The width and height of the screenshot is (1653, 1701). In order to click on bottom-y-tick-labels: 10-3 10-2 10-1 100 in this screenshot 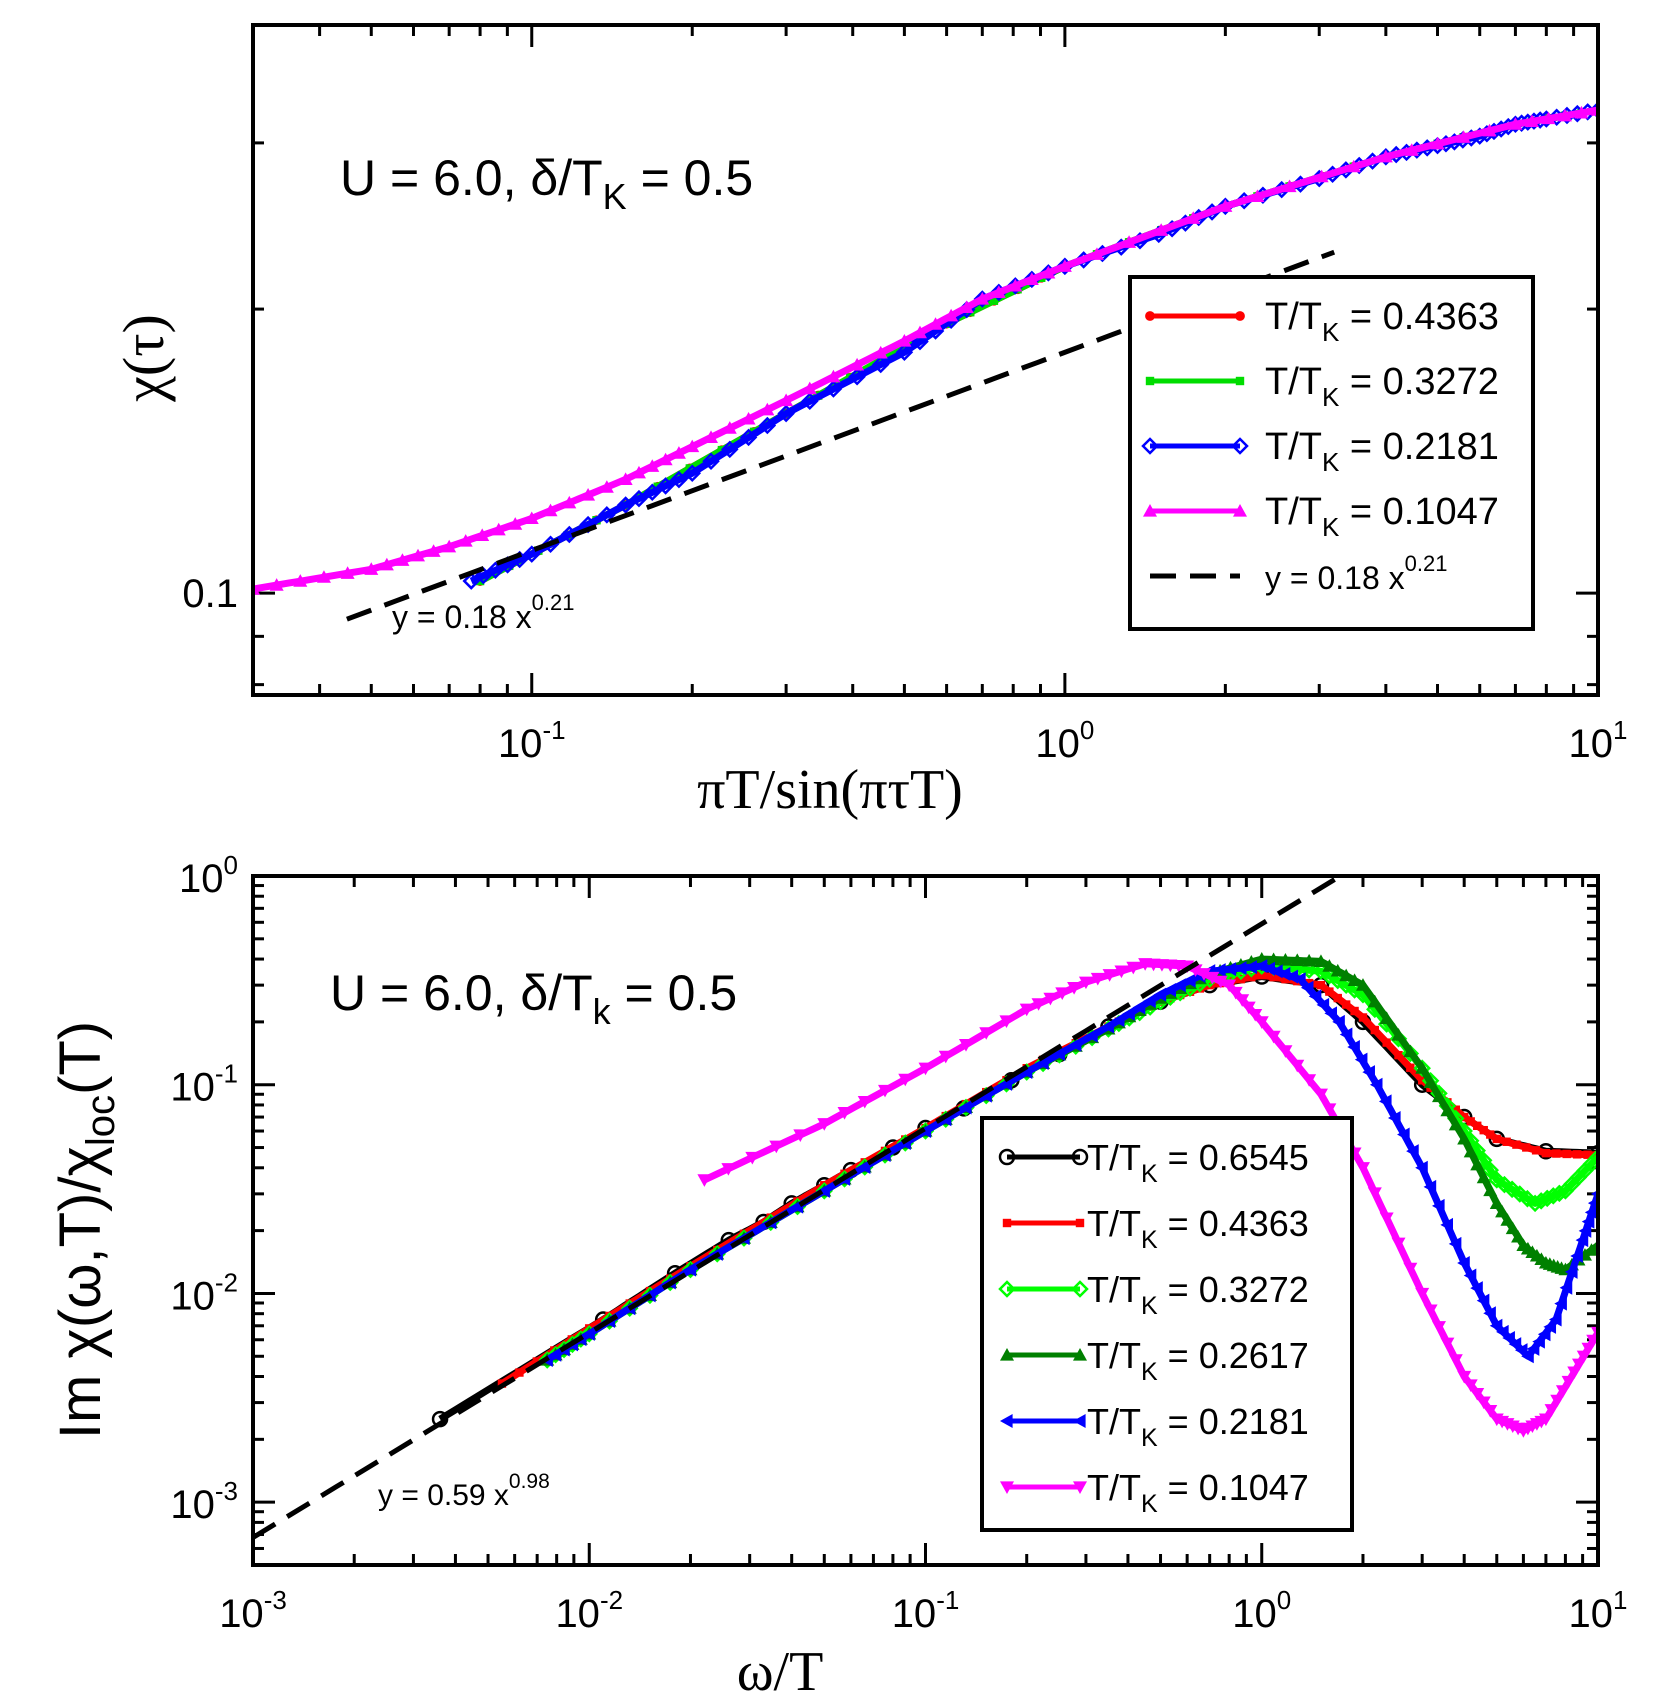, I will do `click(204, 1188)`.